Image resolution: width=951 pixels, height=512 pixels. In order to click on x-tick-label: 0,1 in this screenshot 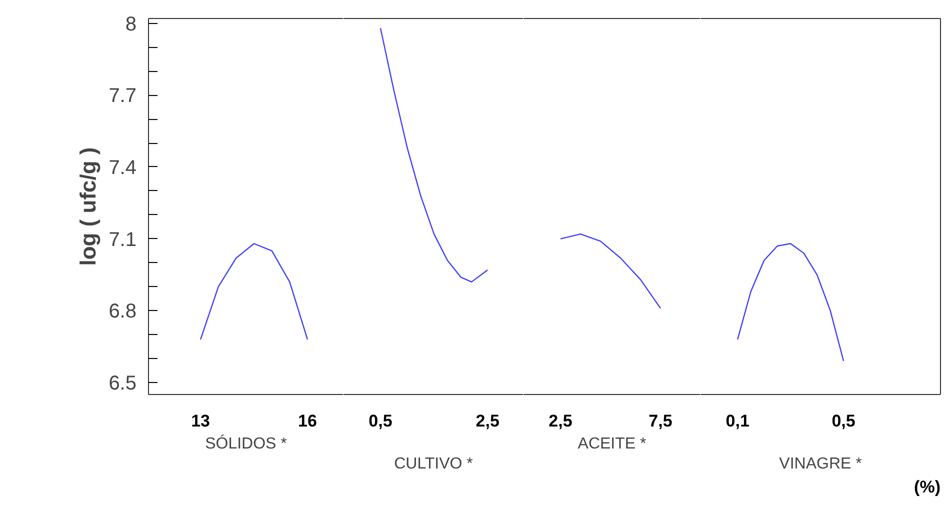, I will do `click(738, 421)`.